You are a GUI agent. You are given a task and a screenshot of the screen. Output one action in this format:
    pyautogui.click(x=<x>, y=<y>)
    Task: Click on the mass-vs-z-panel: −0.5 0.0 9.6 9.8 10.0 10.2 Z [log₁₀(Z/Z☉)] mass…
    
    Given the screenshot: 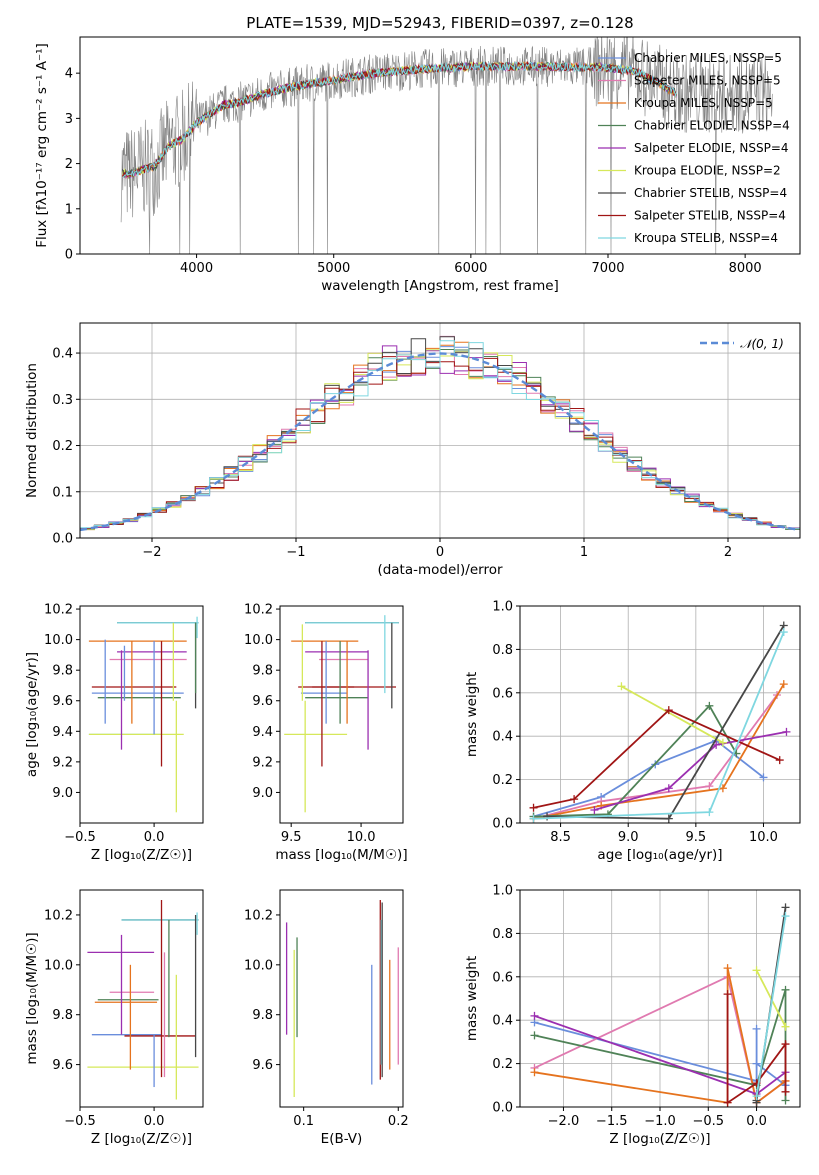 What is the action you would take?
    pyautogui.click(x=114, y=1018)
    